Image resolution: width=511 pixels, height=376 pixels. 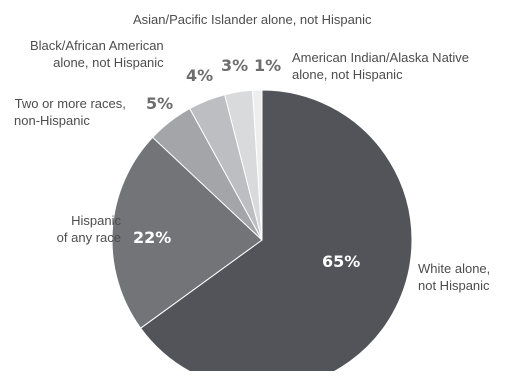 I want to click on pie-slice-ai, so click(x=257, y=165).